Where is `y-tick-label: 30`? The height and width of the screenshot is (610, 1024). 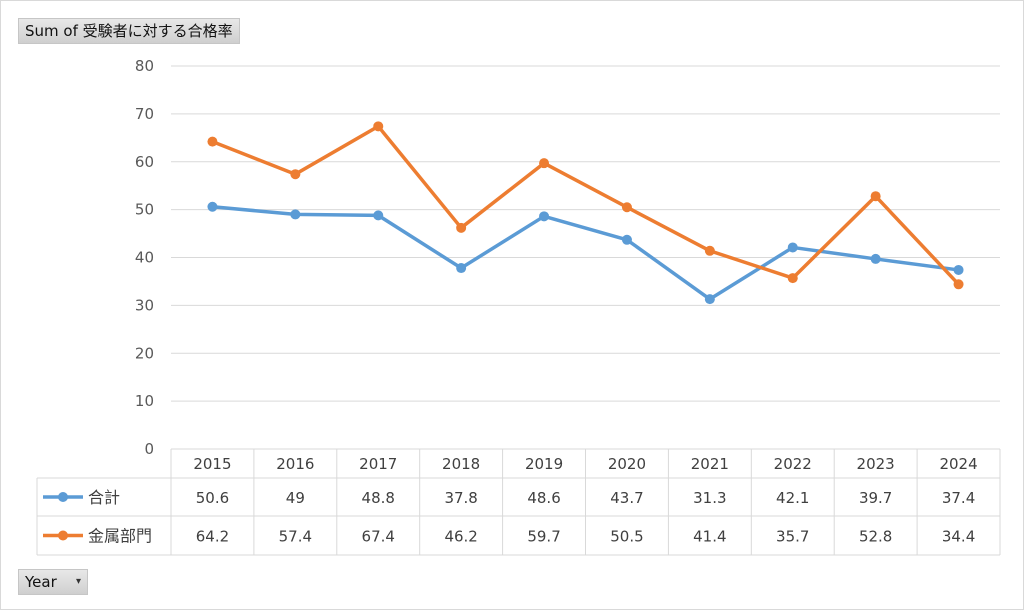 y-tick-label: 30 is located at coordinates (144, 305).